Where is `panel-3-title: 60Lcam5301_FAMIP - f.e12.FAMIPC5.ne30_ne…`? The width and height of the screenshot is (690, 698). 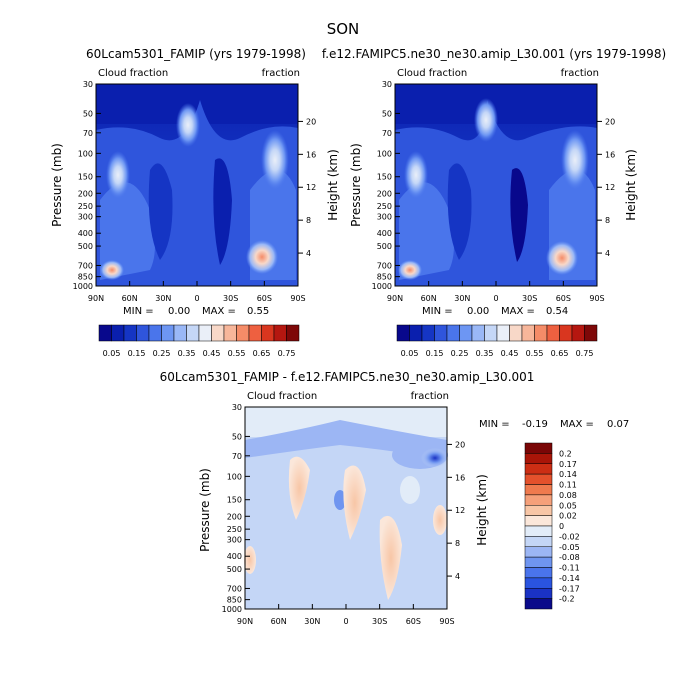 panel-3-title: 60Lcam5301_FAMIP - f.e12.FAMIPC5.ne30_ne… is located at coordinates (347, 377).